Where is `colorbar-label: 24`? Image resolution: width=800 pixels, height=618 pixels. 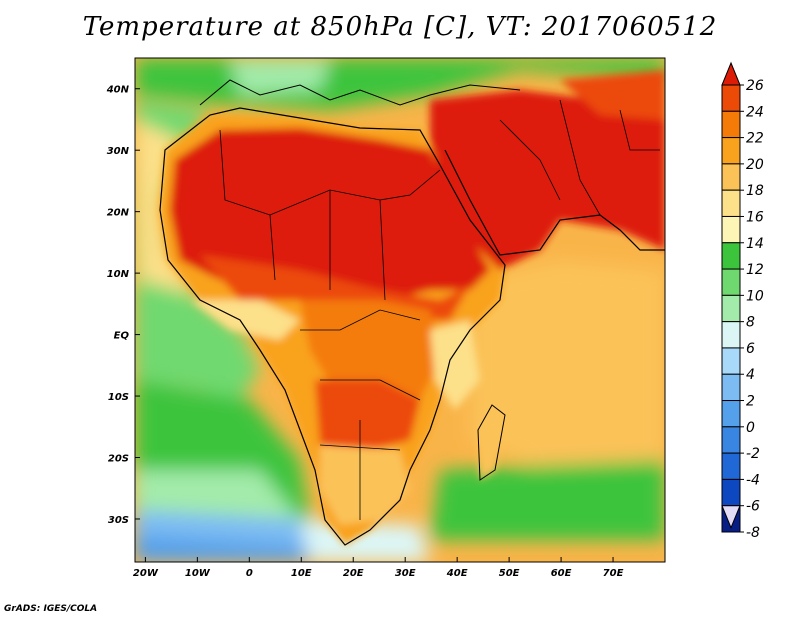
colorbar-label: 24 is located at coordinates (755, 112).